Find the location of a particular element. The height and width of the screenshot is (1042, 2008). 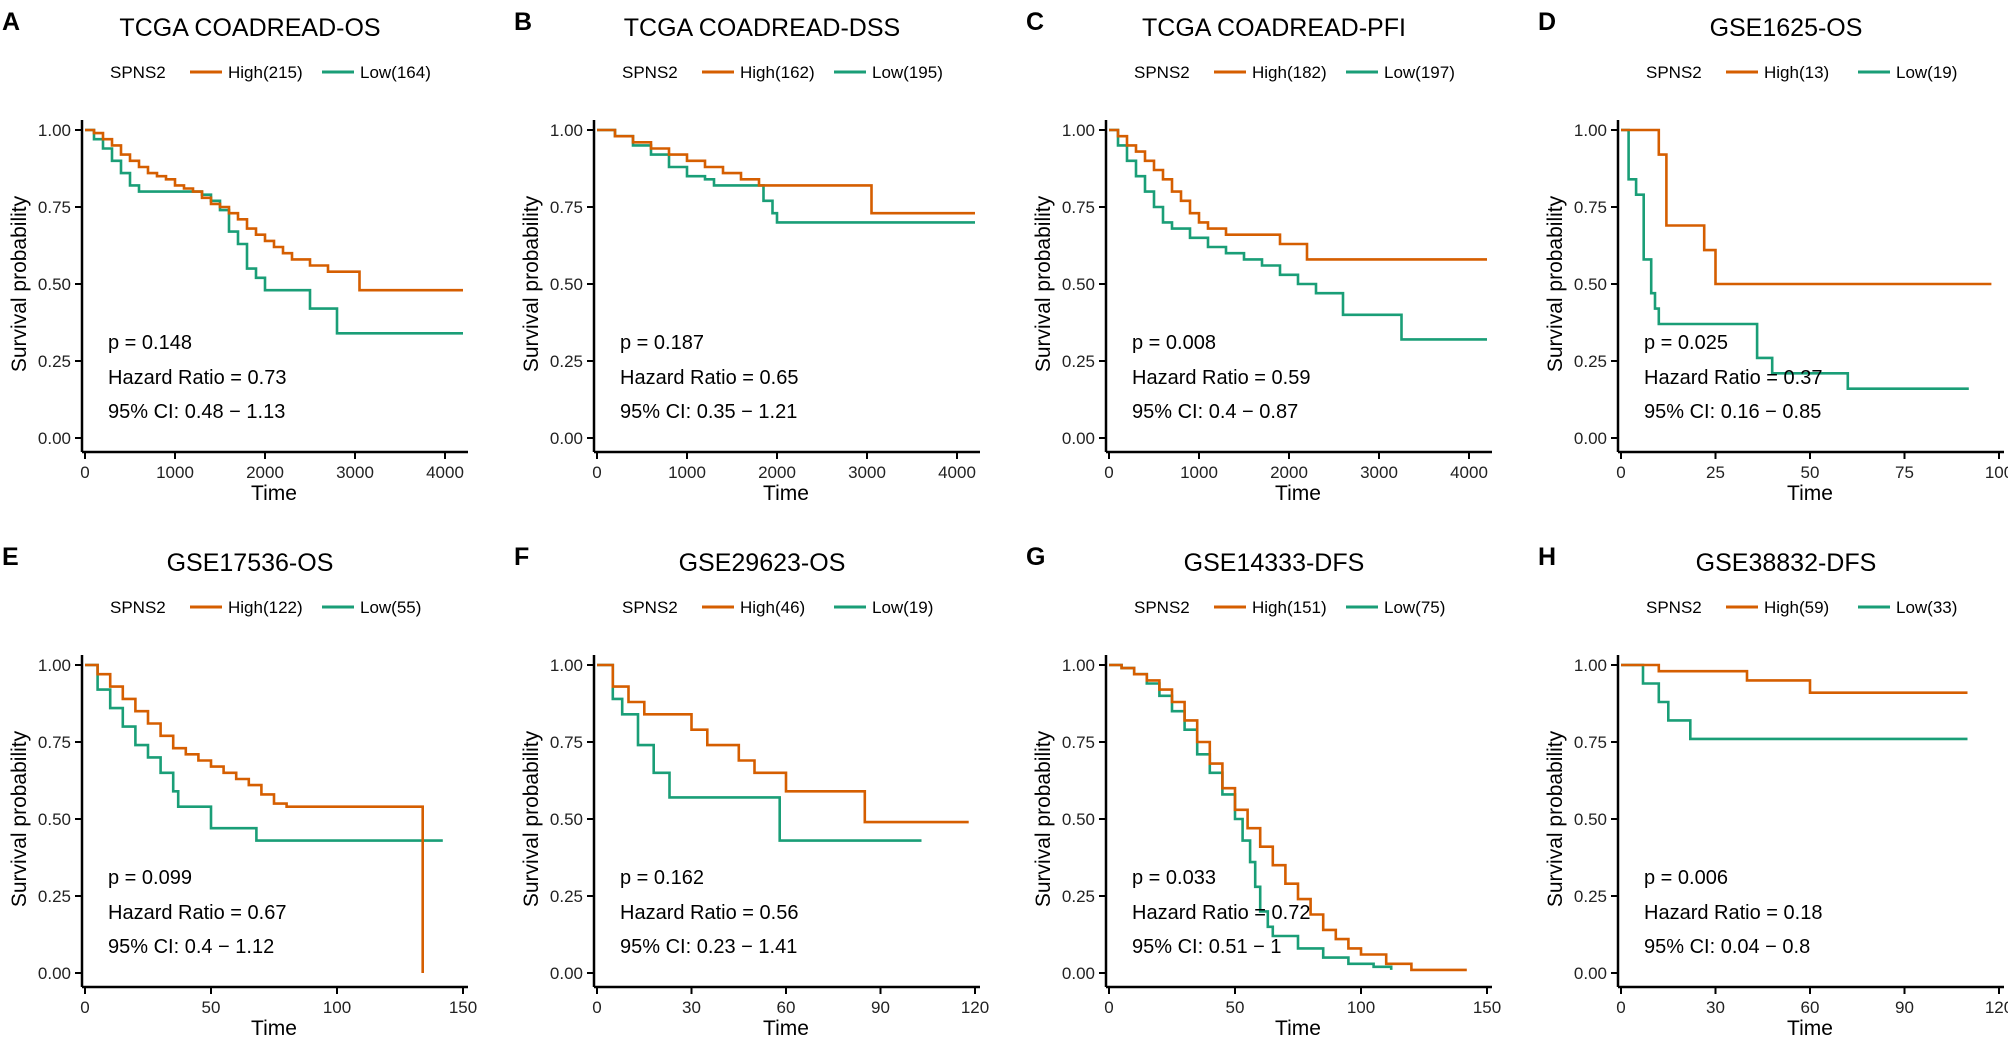

legend-label-high: High(13) is located at coordinates (1796, 72).